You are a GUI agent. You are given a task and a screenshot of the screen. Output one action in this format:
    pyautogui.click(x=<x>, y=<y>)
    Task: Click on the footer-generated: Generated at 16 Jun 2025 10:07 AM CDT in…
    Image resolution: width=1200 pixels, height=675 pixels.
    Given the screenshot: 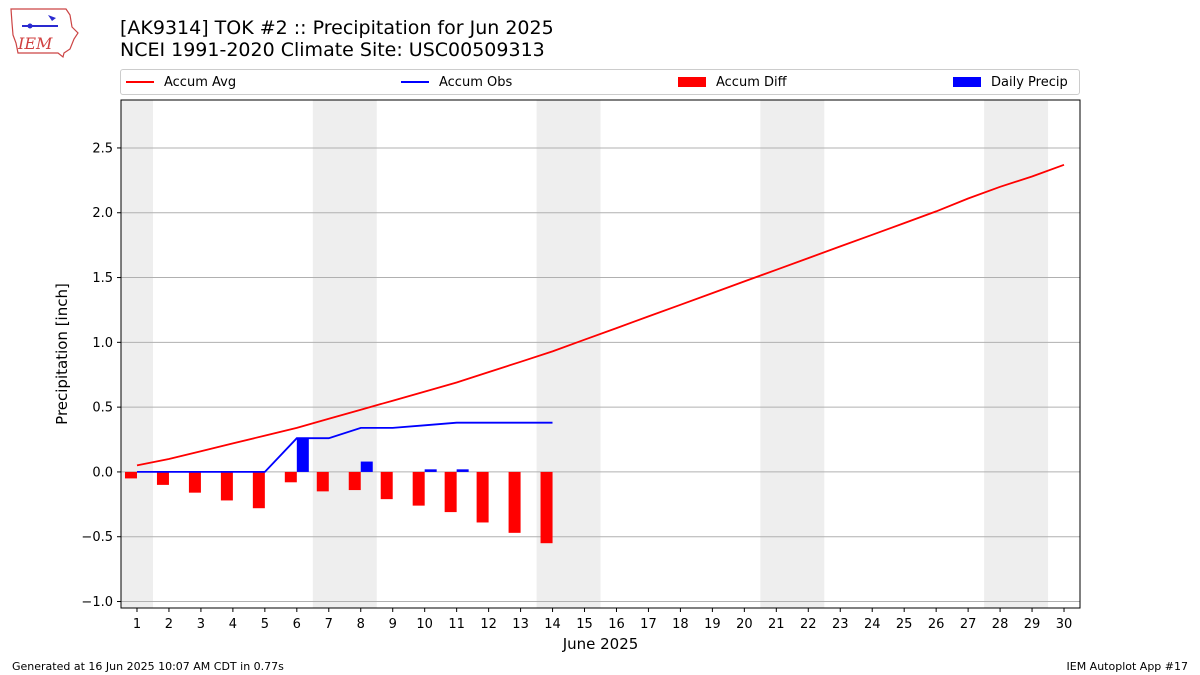 What is the action you would take?
    pyautogui.click(x=148, y=666)
    